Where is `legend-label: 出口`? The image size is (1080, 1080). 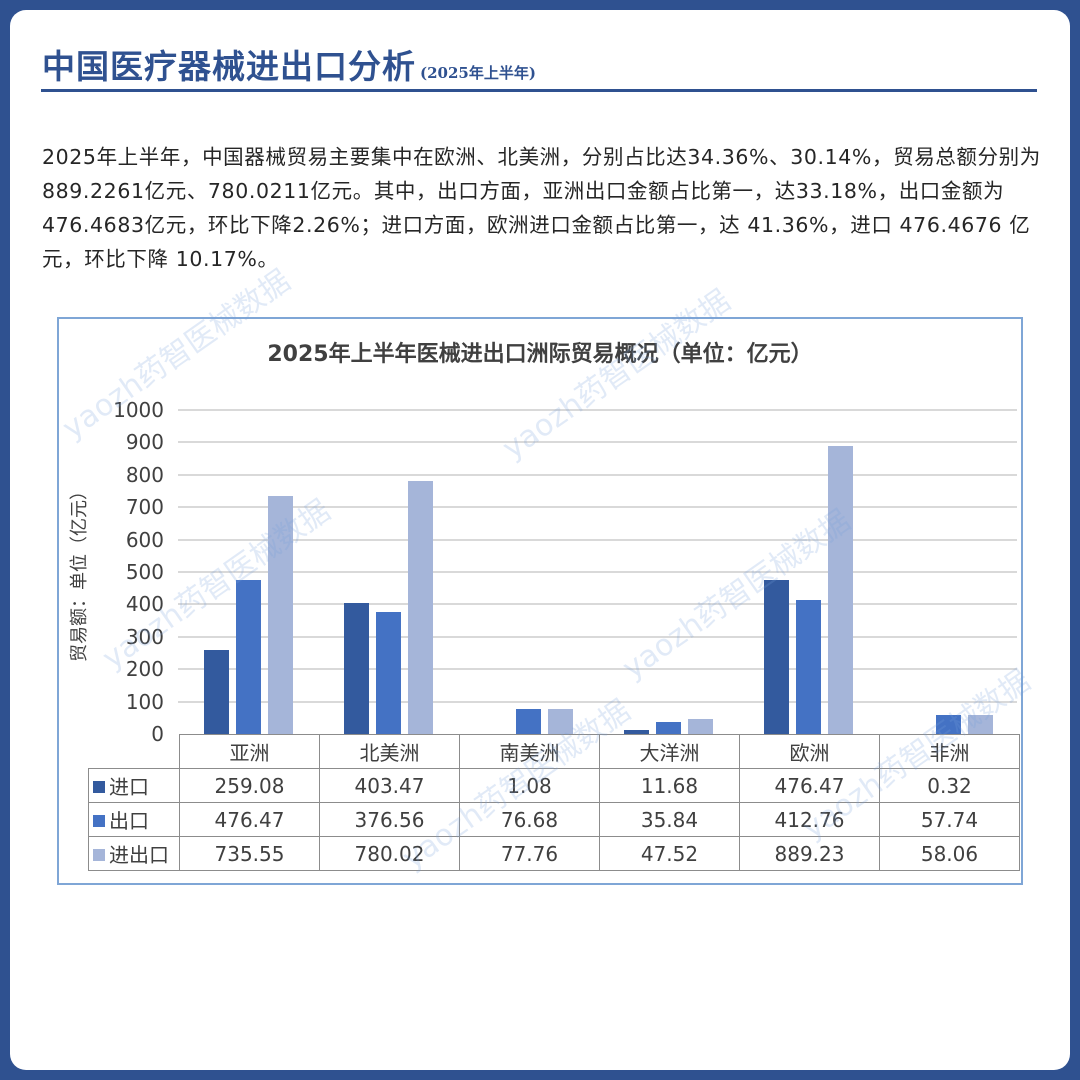
legend-label: 出口 is located at coordinates (129, 821).